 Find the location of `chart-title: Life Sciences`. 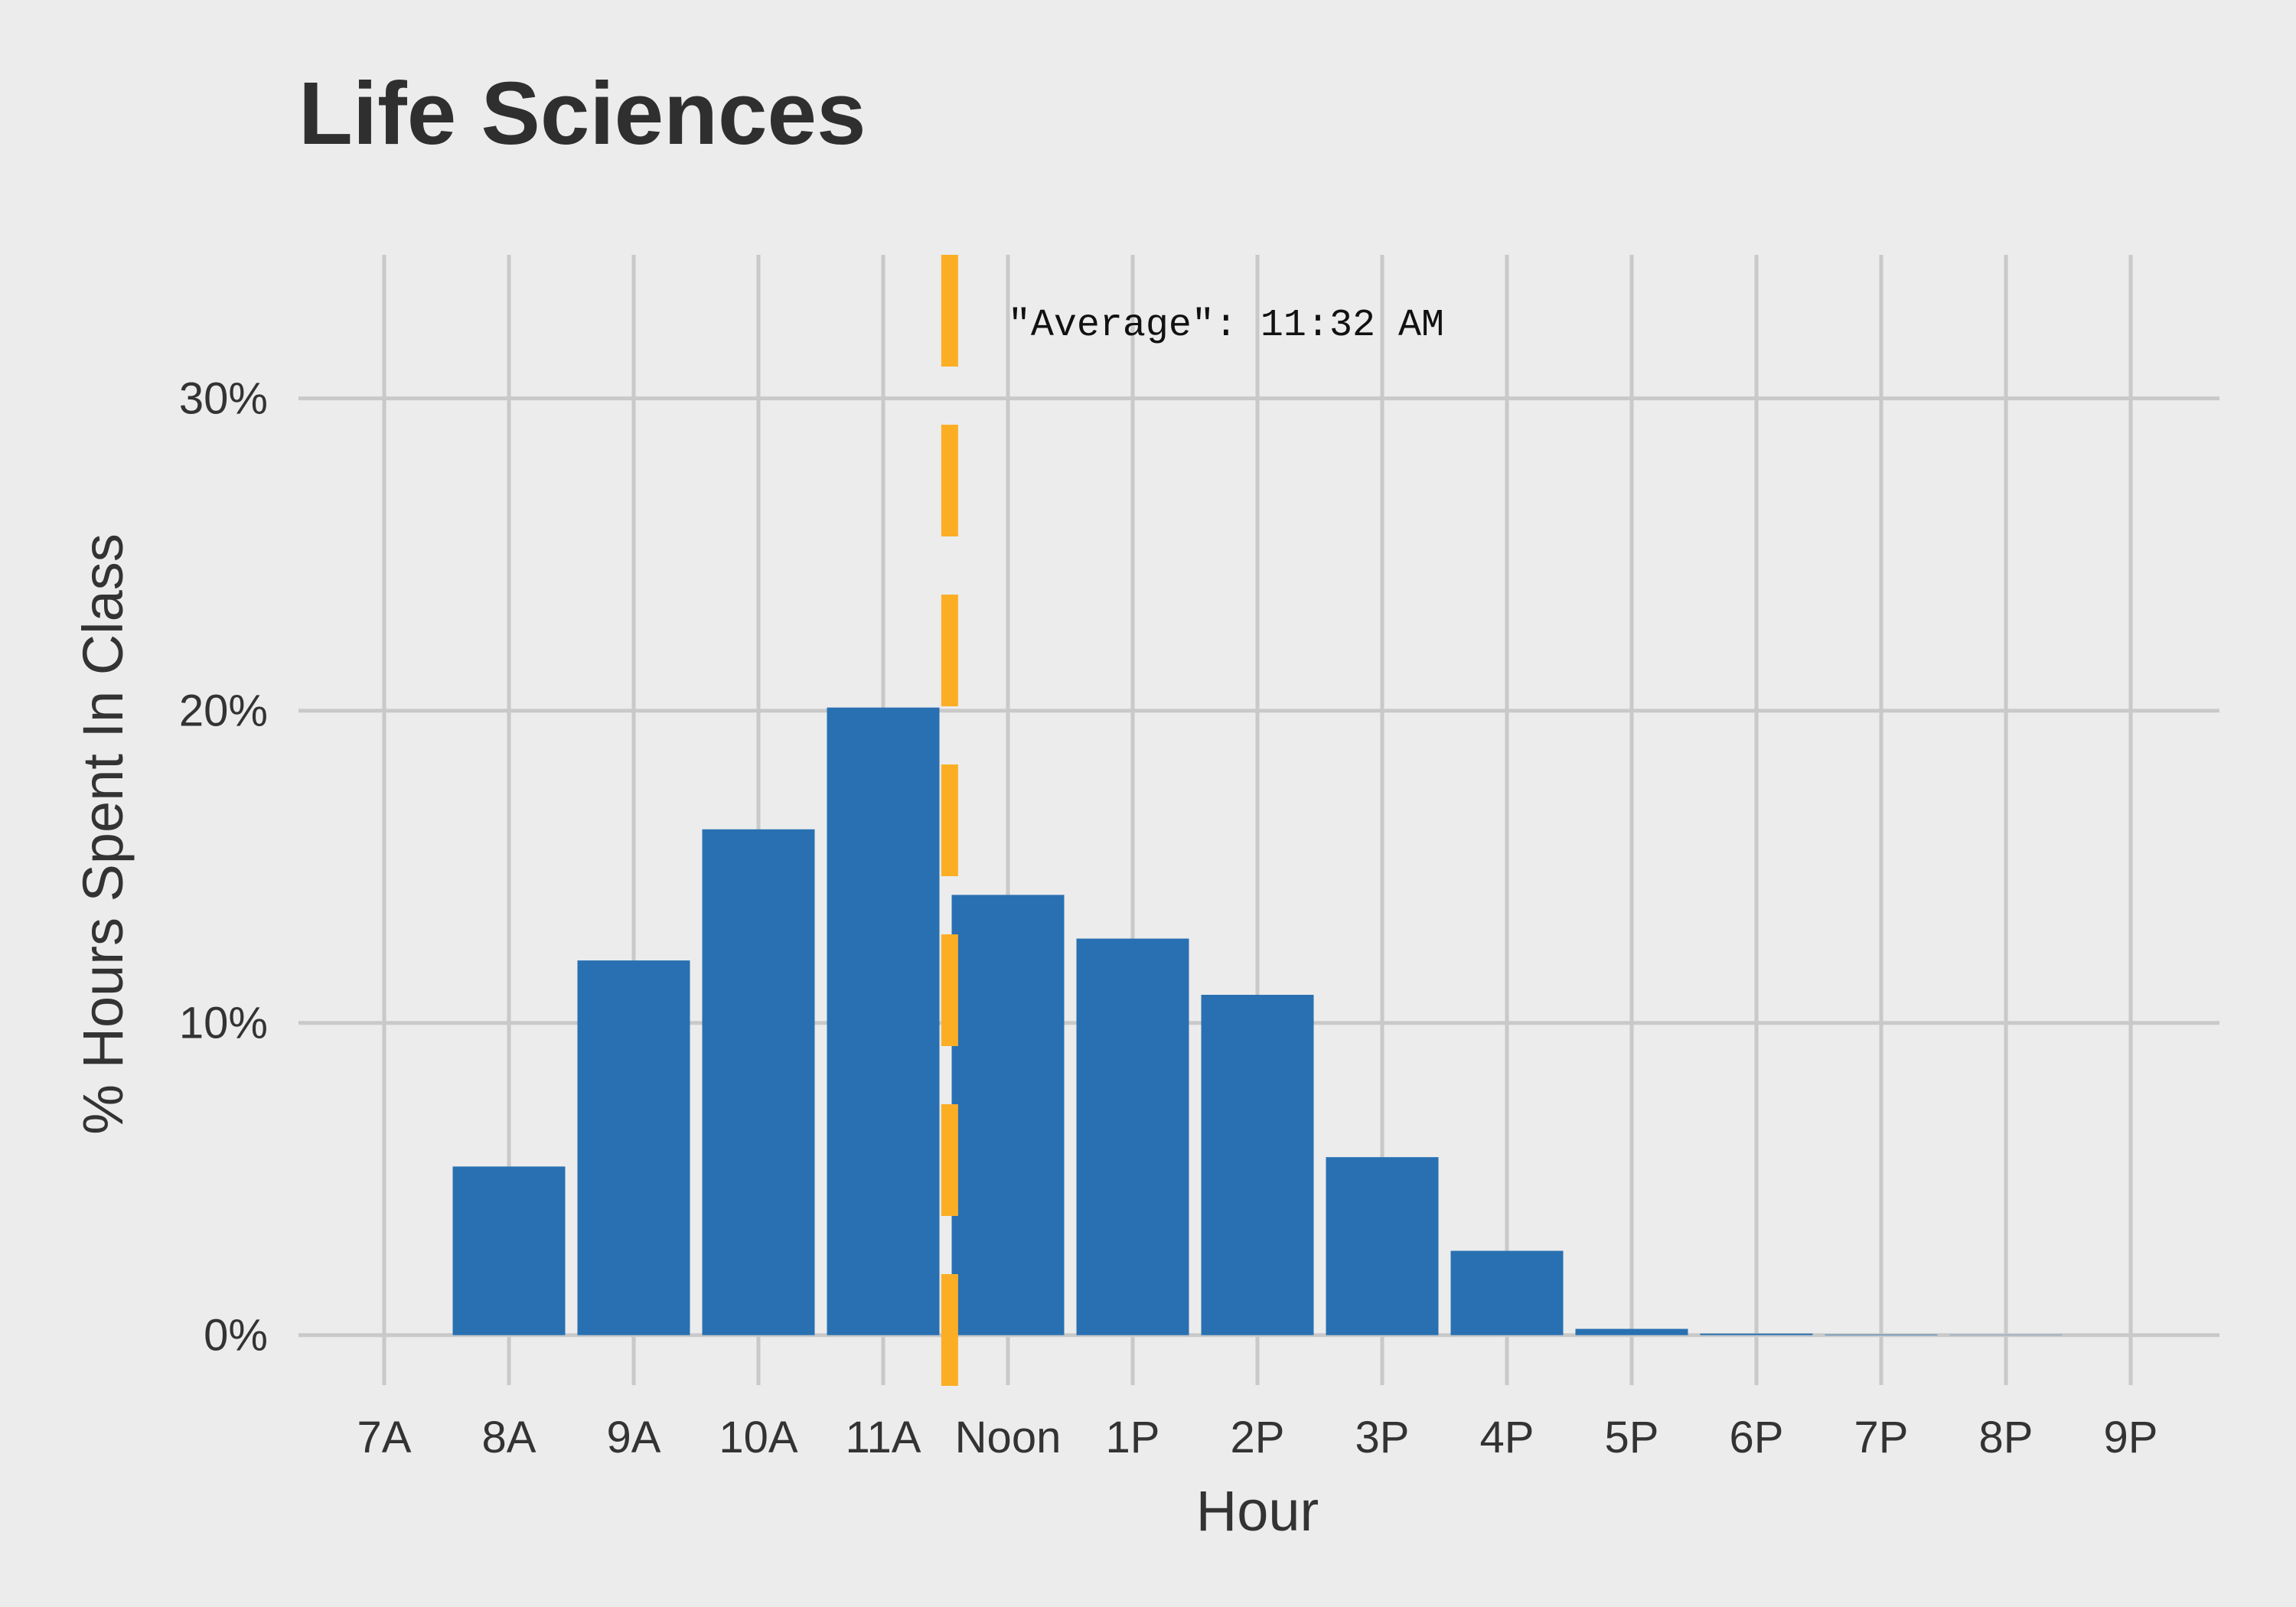

chart-title: Life Sciences is located at coordinates (582, 113).